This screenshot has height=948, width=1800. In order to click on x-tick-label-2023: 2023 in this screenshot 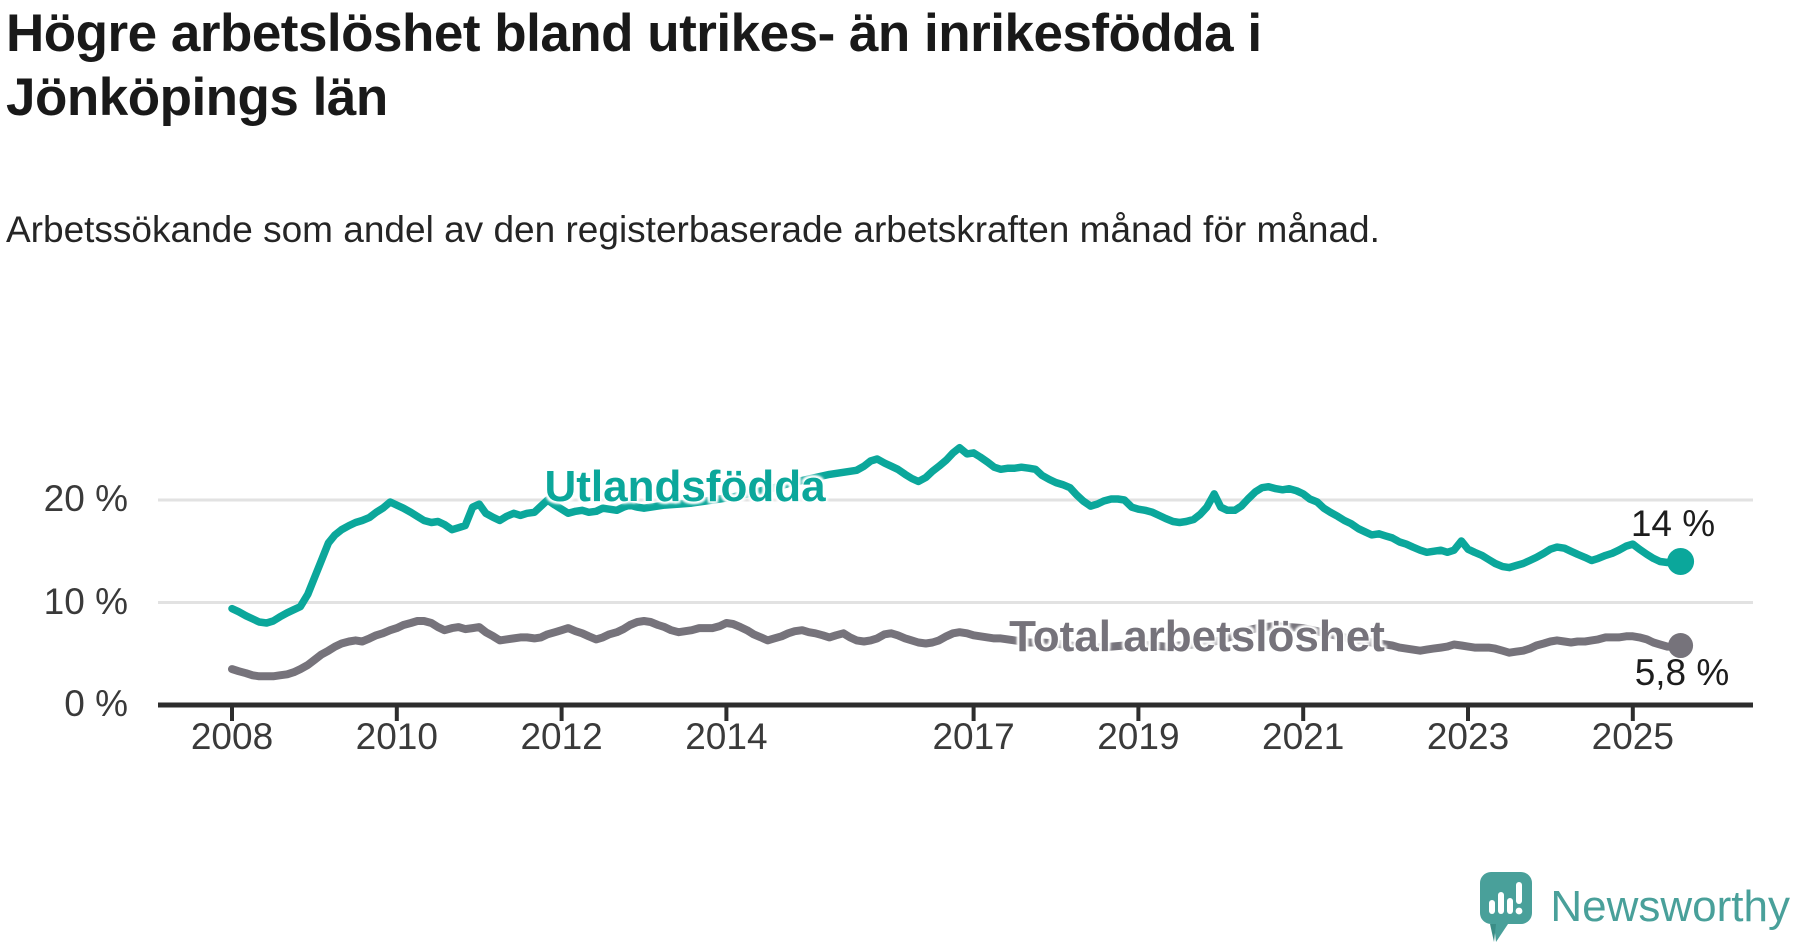, I will do `click(1468, 736)`.